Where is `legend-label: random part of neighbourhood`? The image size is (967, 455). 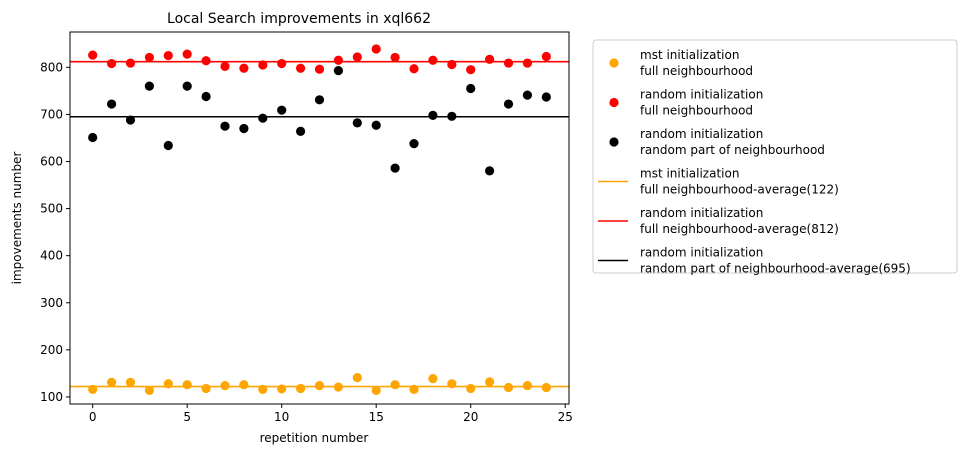 legend-label: random part of neighbourhood is located at coordinates (732, 150).